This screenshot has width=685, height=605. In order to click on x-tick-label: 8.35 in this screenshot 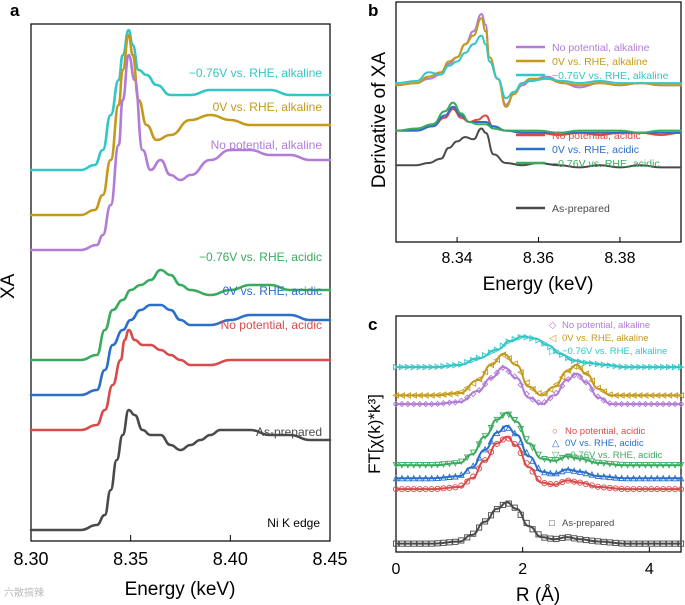, I will do `click(130, 559)`.